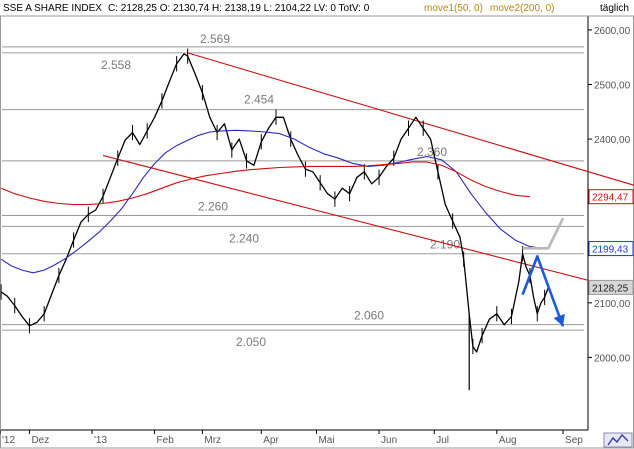 Image resolution: width=634 pixels, height=449 pixels. I want to click on y-tick-label: 2000,00, so click(612, 358).